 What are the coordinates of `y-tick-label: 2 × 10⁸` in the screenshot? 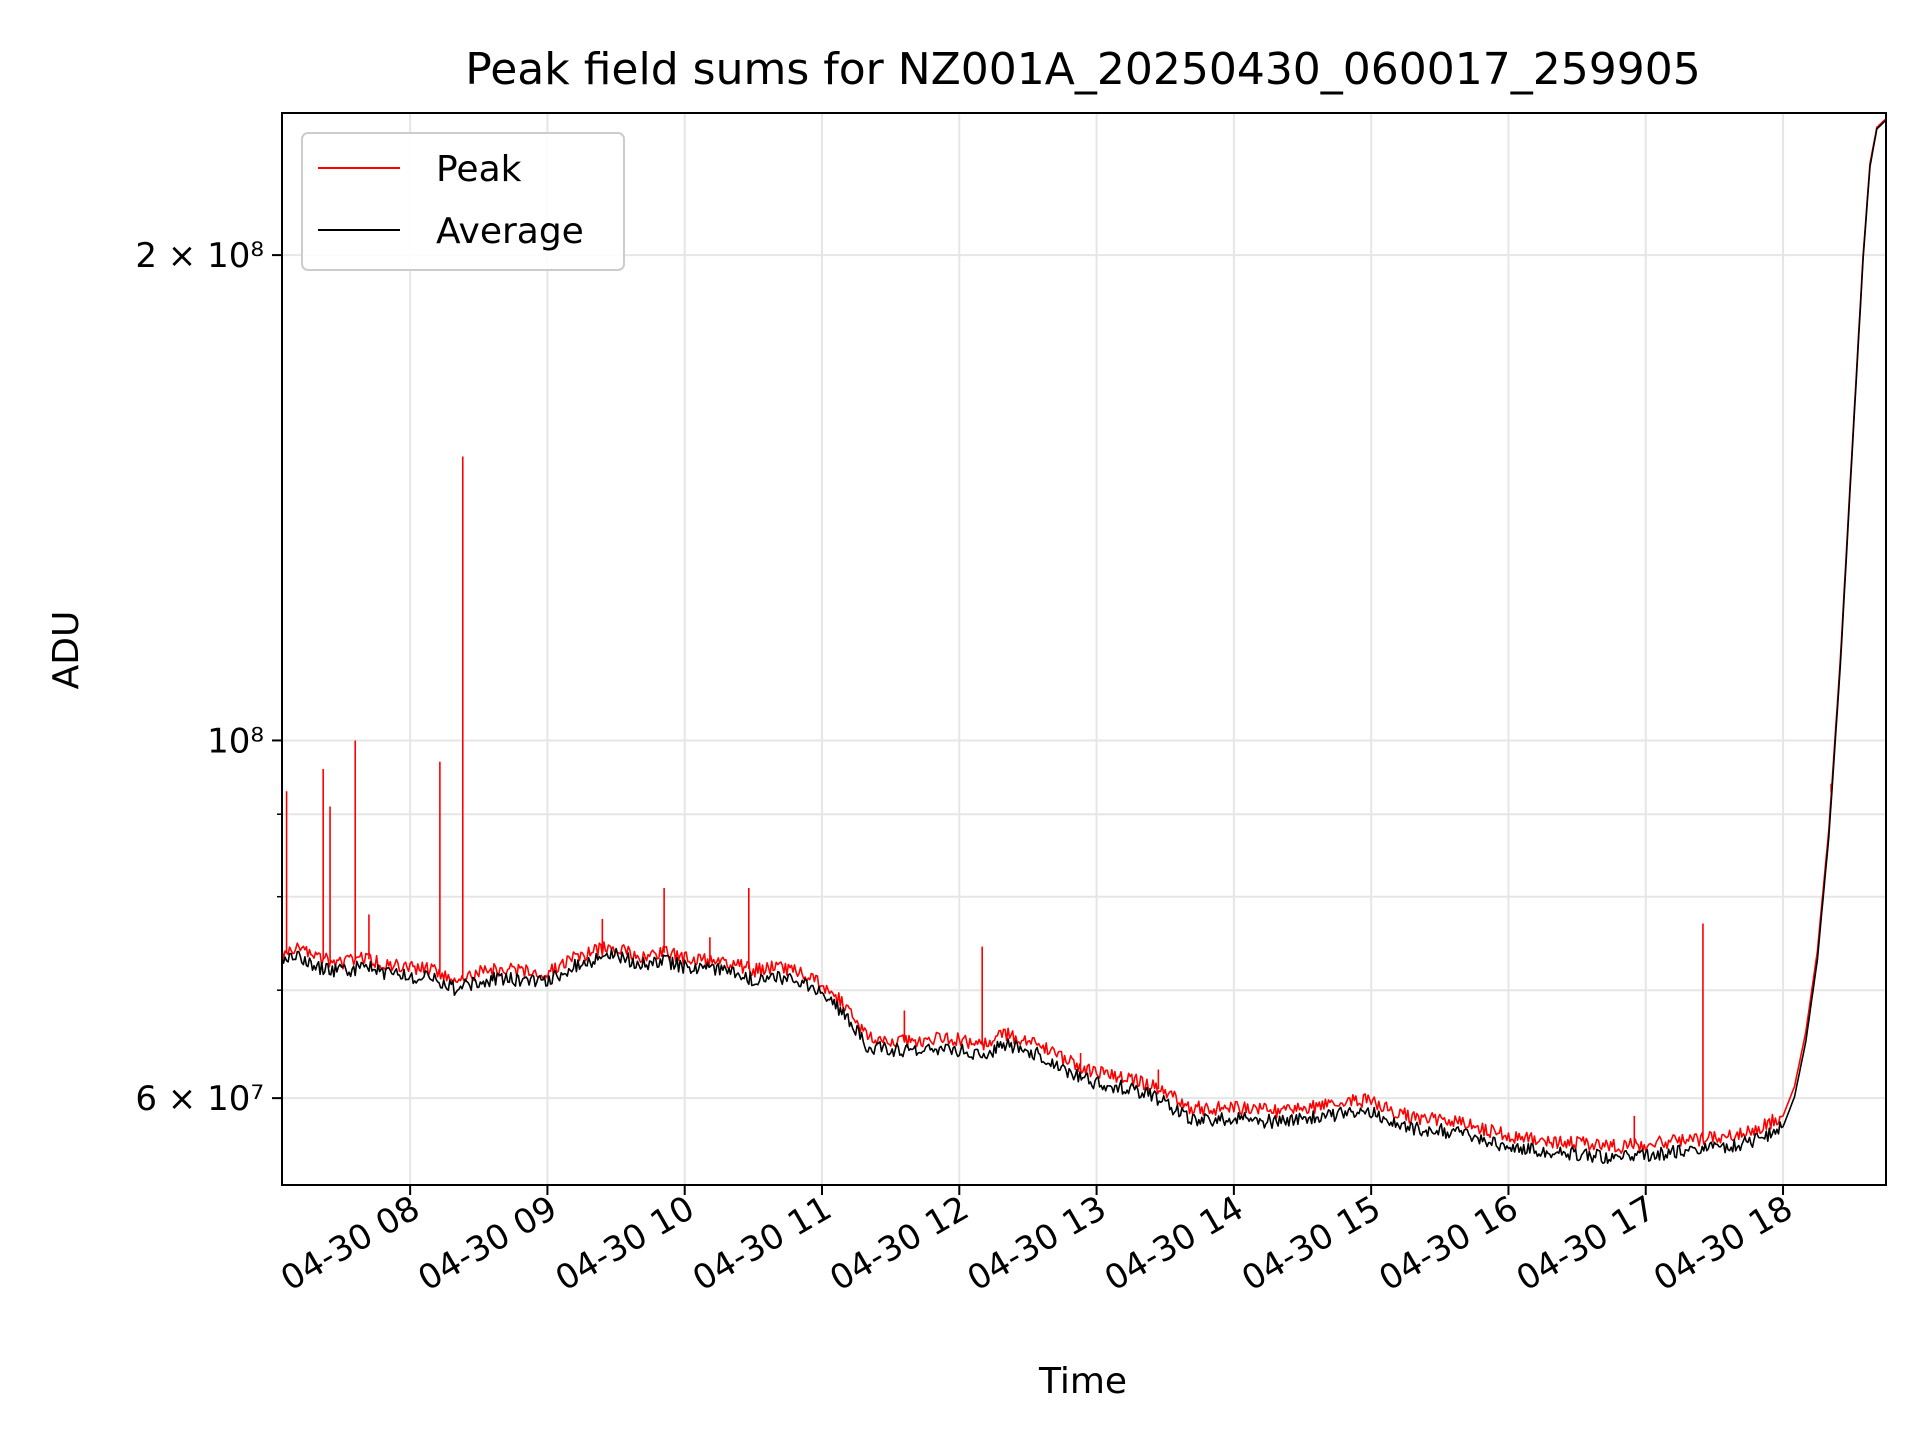 It's located at (199, 256).